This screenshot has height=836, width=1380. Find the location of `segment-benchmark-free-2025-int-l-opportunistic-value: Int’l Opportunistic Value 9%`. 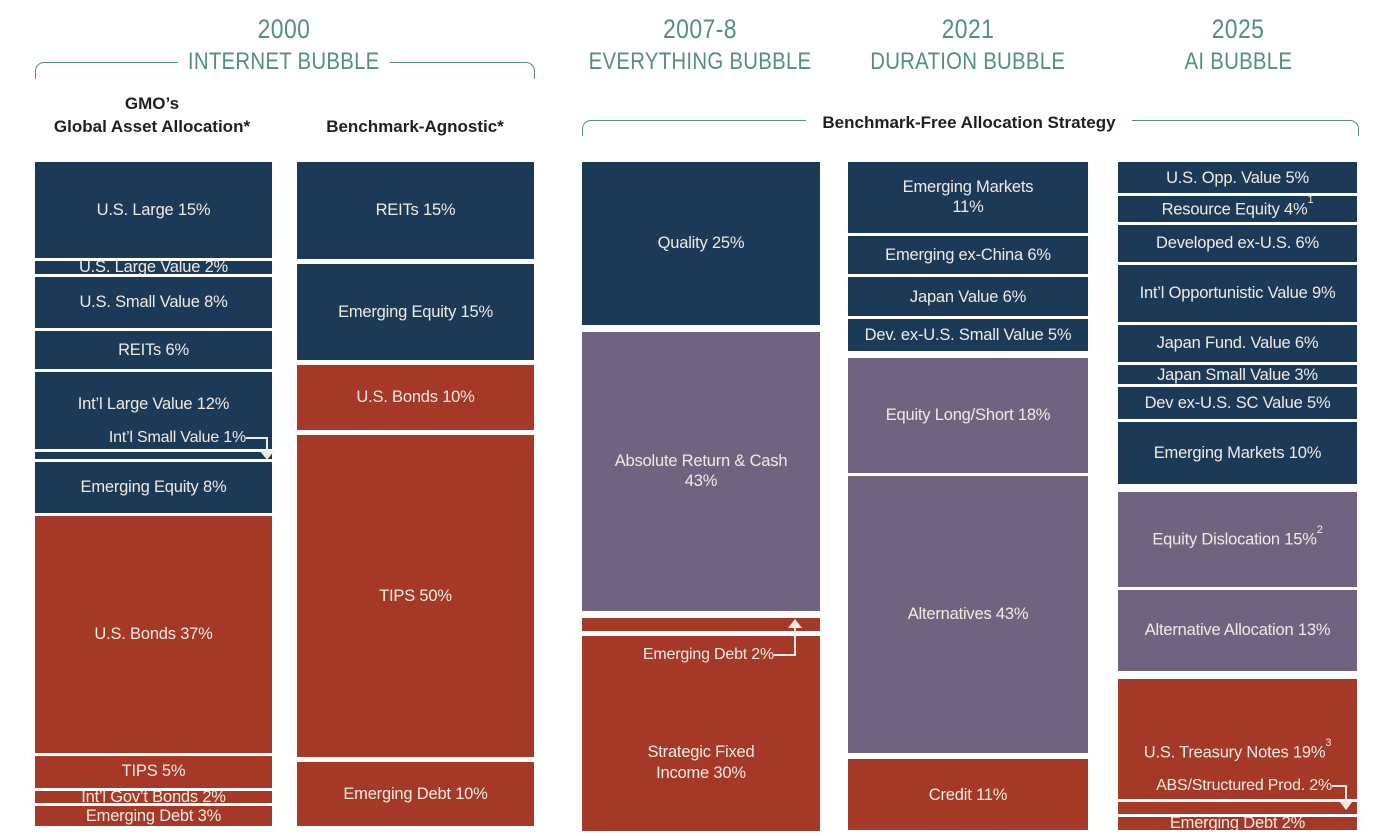

segment-benchmark-free-2025-int-l-opportunistic-value: Int’l Opportunistic Value 9% is located at coordinates (1237, 293).